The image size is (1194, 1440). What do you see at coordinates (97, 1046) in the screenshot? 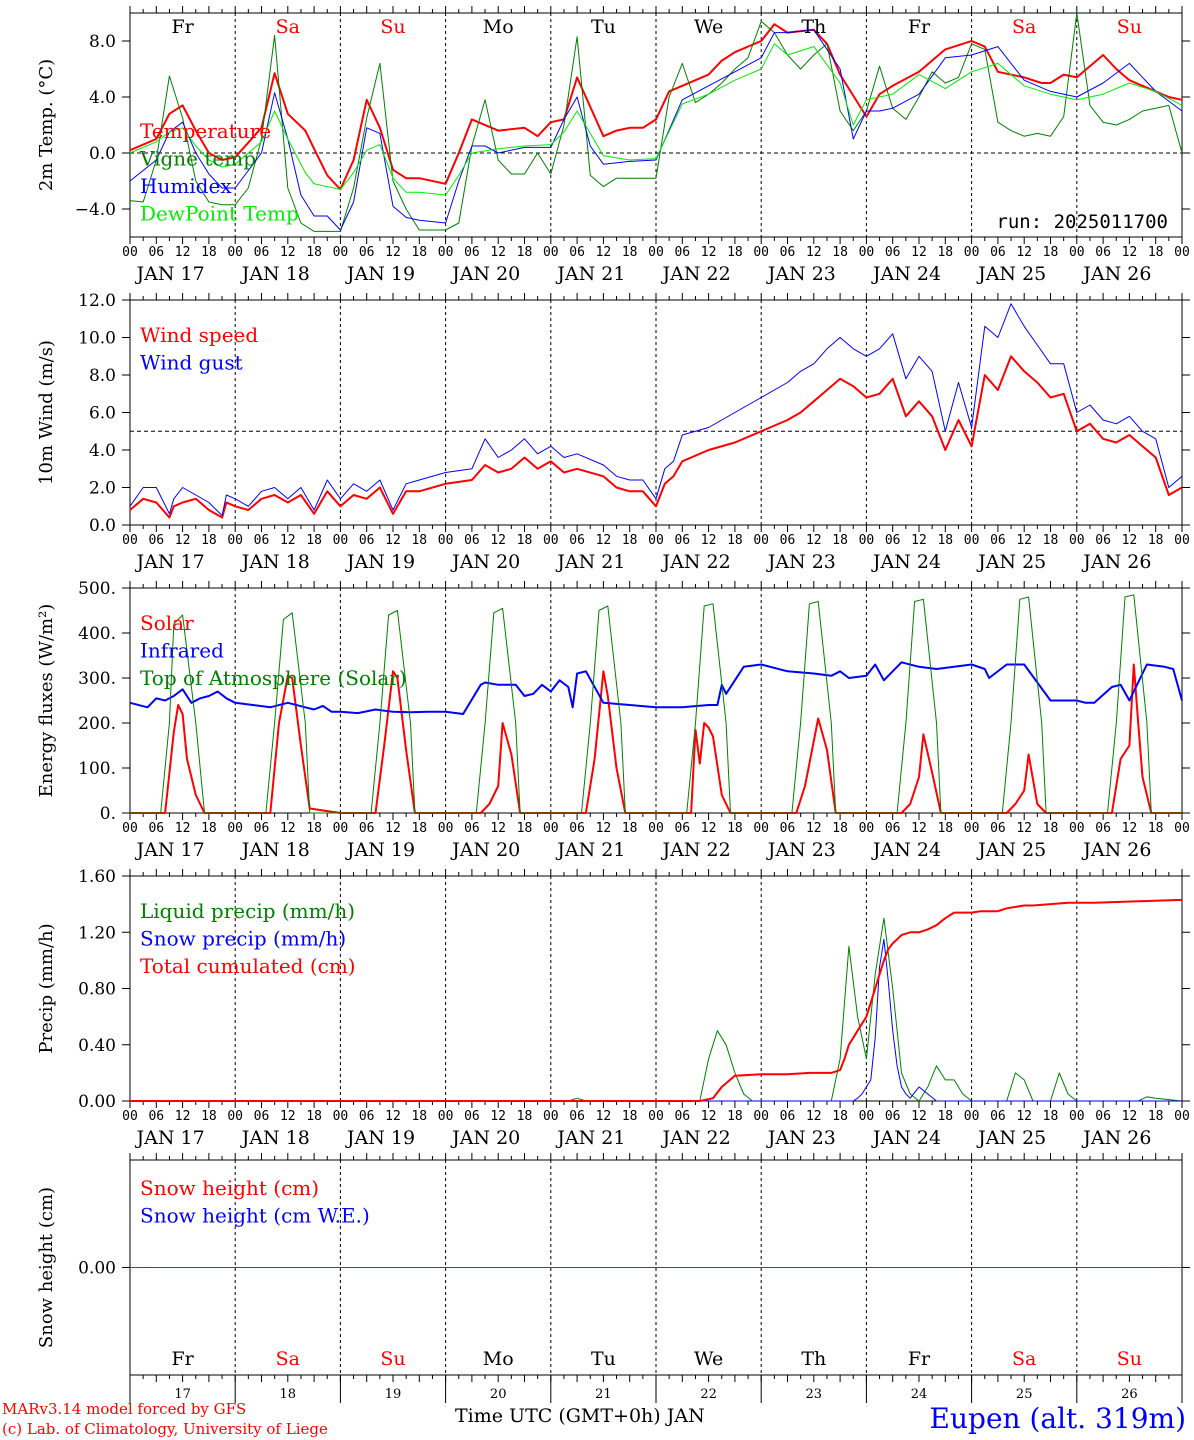
I see `y-tick-label: 0.40` at bounding box center [97, 1046].